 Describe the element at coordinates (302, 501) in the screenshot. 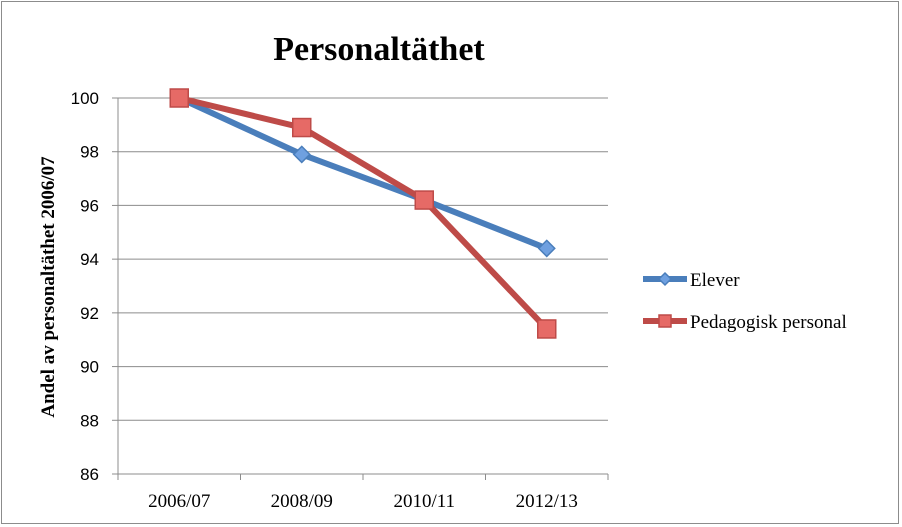

I see `x-tick-label: 2008/09` at that location.